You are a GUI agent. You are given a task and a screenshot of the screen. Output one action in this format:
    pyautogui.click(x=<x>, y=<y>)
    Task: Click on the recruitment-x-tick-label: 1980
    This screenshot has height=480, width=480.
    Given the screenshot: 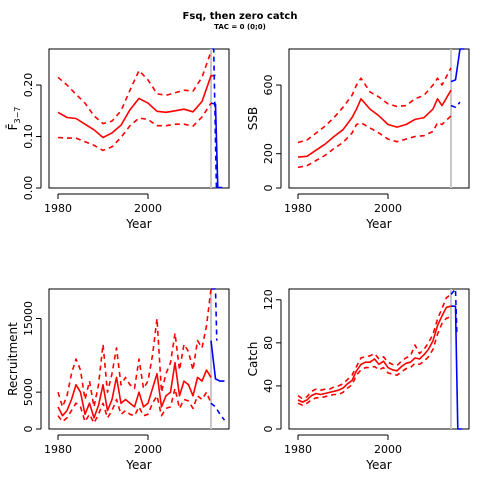 What is the action you would take?
    pyautogui.click(x=58, y=449)
    